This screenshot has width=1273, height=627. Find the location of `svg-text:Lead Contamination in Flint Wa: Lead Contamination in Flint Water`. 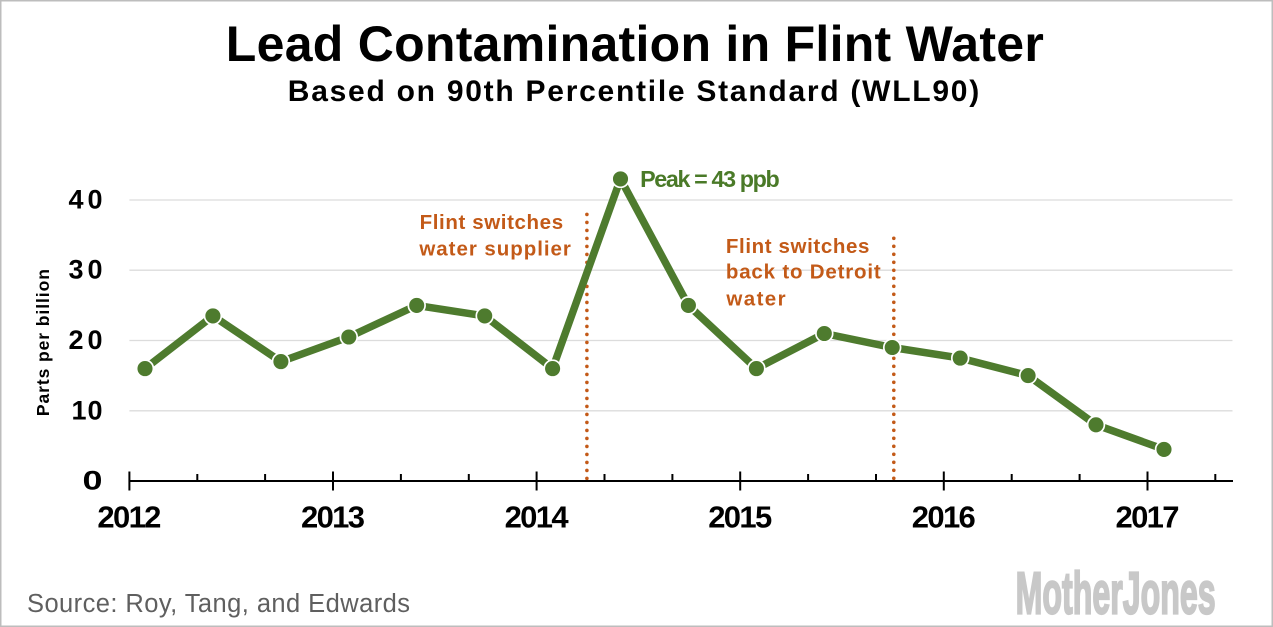

svg-text:Lead Contamination in Flint Wa: Lead Contamination in Flint Water is located at coordinates (635, 44).